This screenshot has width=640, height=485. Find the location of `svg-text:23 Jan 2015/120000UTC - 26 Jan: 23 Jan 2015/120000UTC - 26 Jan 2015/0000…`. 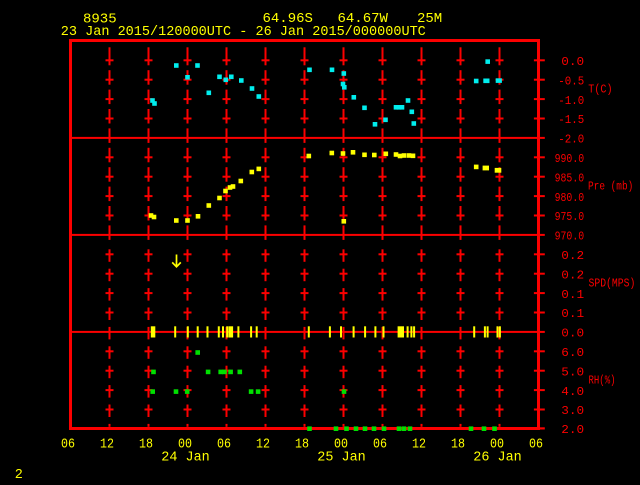

svg-text:23 Jan 2015/120000UTC - 26 Jan: 23 Jan 2015/120000UTC - 26 Jan 2015/0000… is located at coordinates (243, 32).